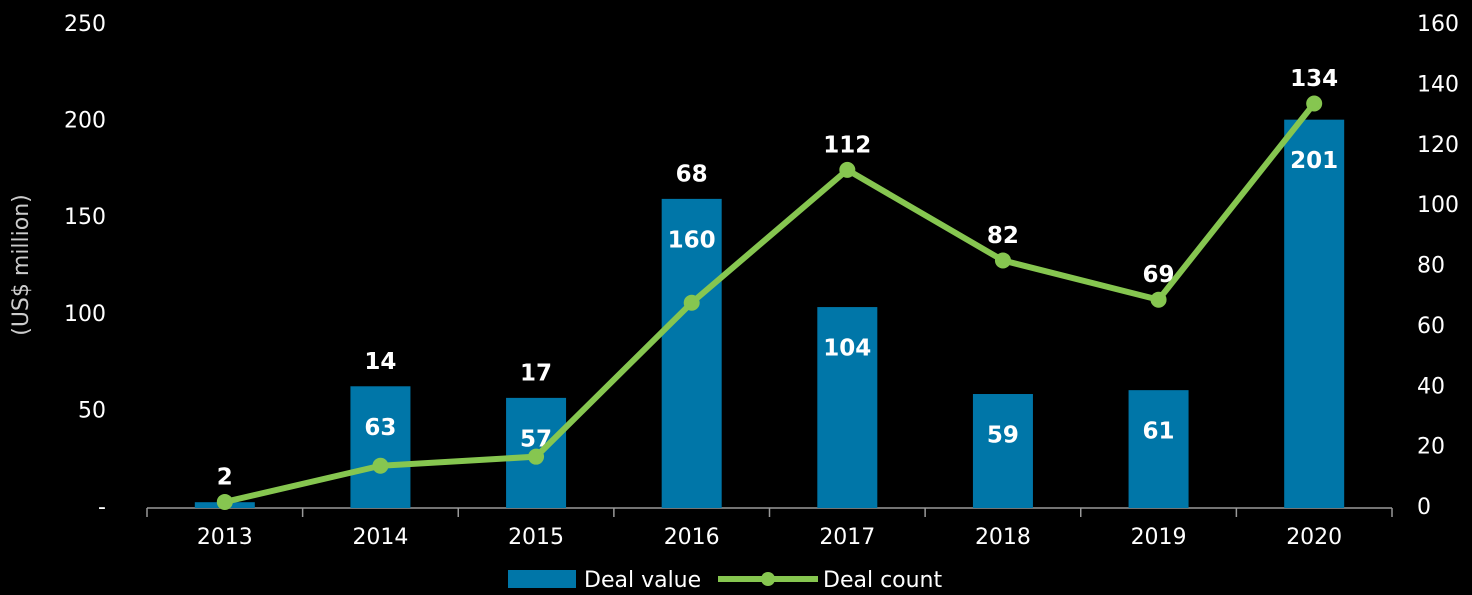 The height and width of the screenshot is (595, 1472). What do you see at coordinates (1159, 275) in the screenshot?
I see `line-value-label: 69` at bounding box center [1159, 275].